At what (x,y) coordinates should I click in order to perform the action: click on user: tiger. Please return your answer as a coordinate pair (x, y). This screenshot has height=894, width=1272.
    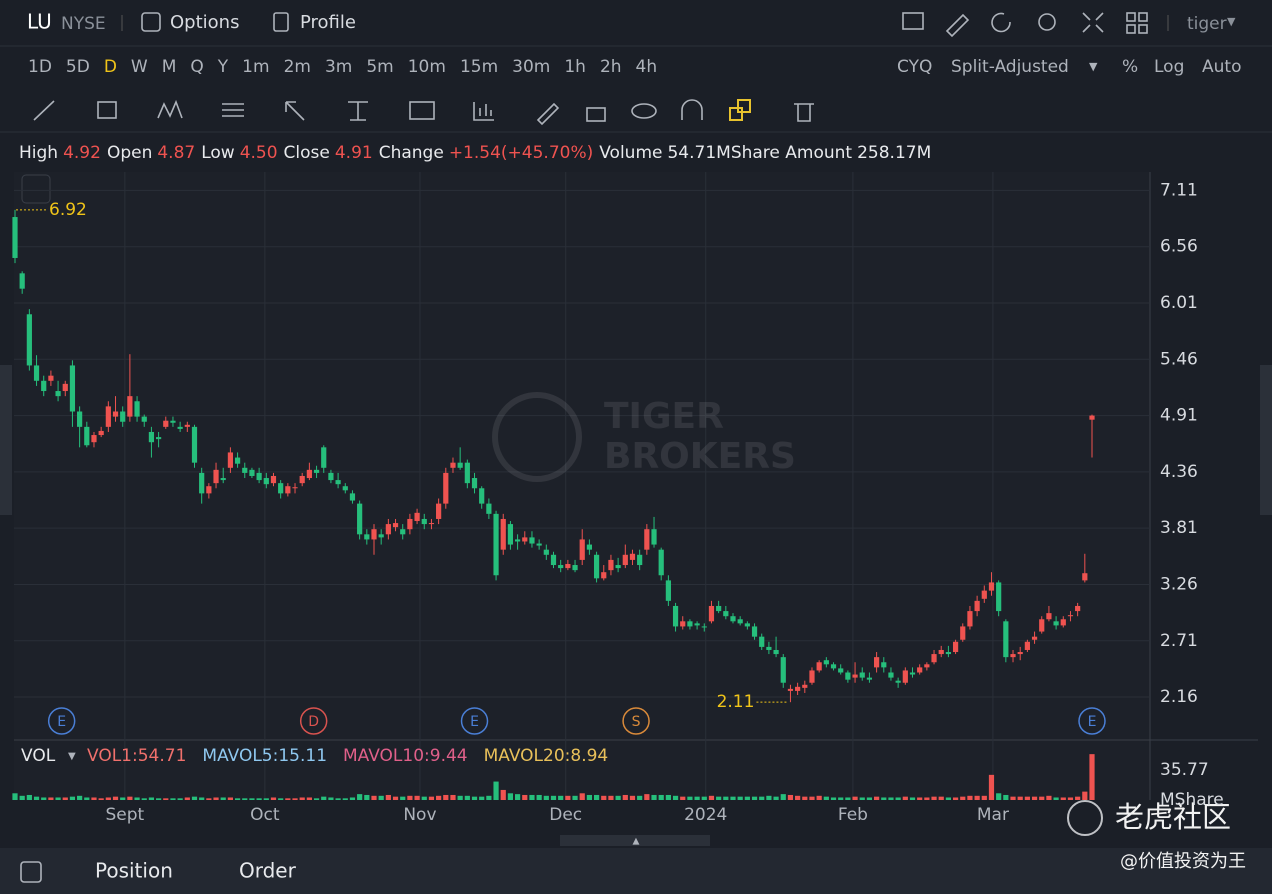
    Looking at the image, I should click on (1207, 24).